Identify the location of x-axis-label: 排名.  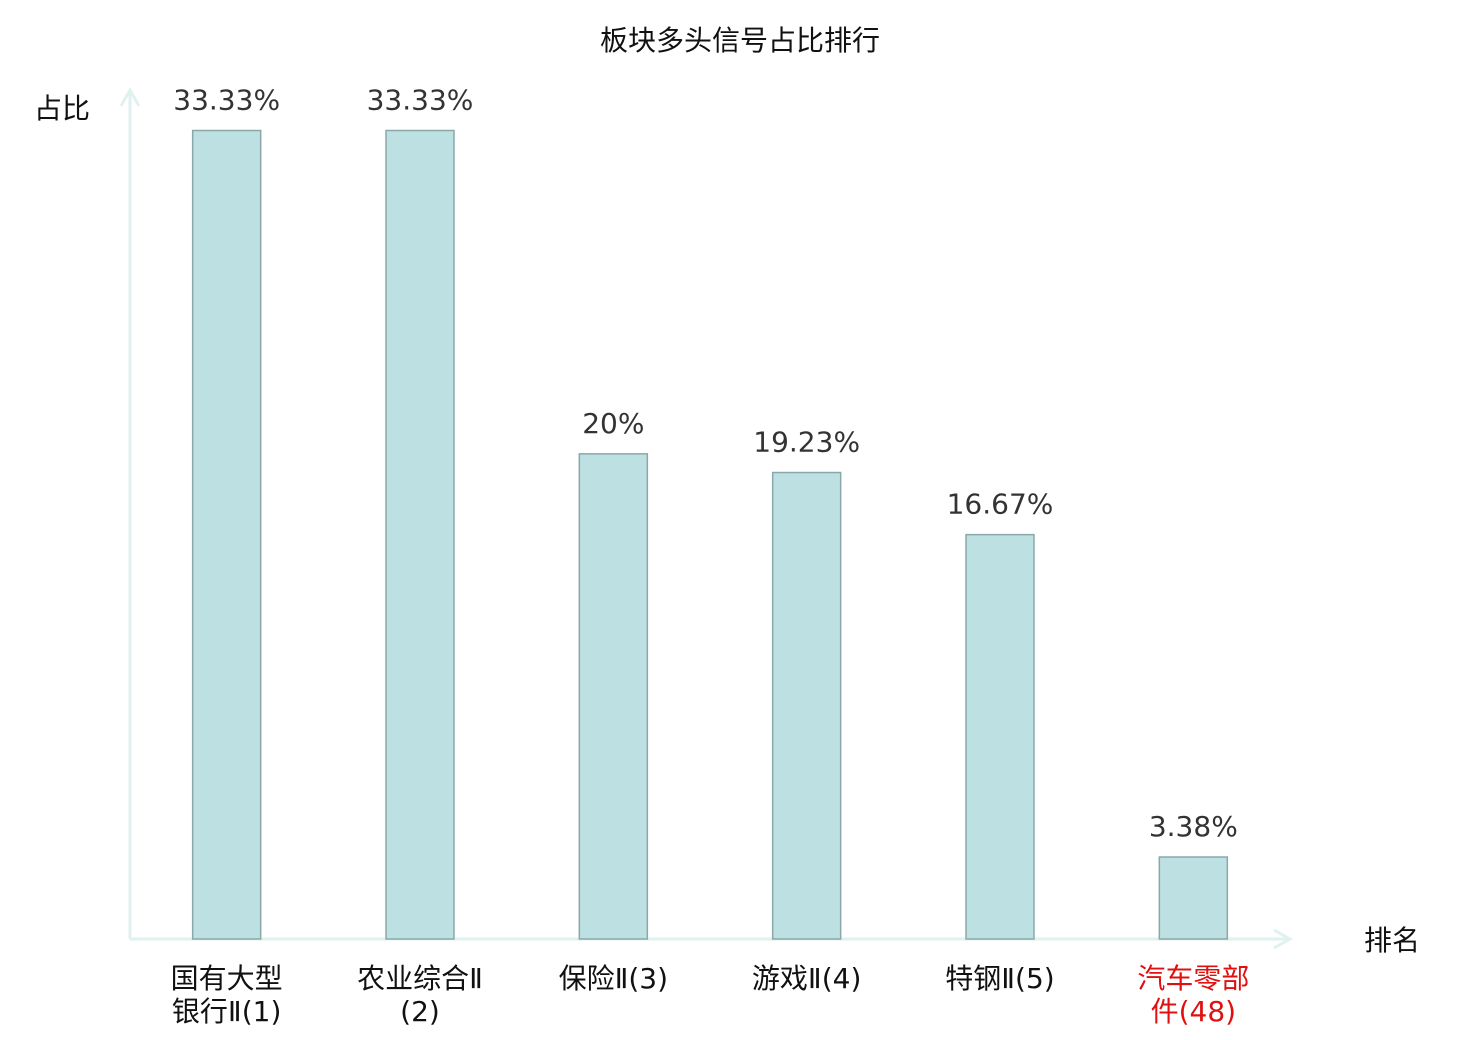
(1392, 940).